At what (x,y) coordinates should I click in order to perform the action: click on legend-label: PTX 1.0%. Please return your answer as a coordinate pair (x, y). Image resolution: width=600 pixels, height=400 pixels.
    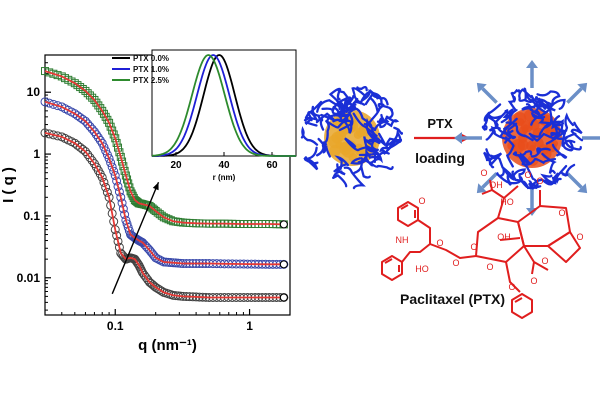
    Looking at the image, I should click on (151, 69).